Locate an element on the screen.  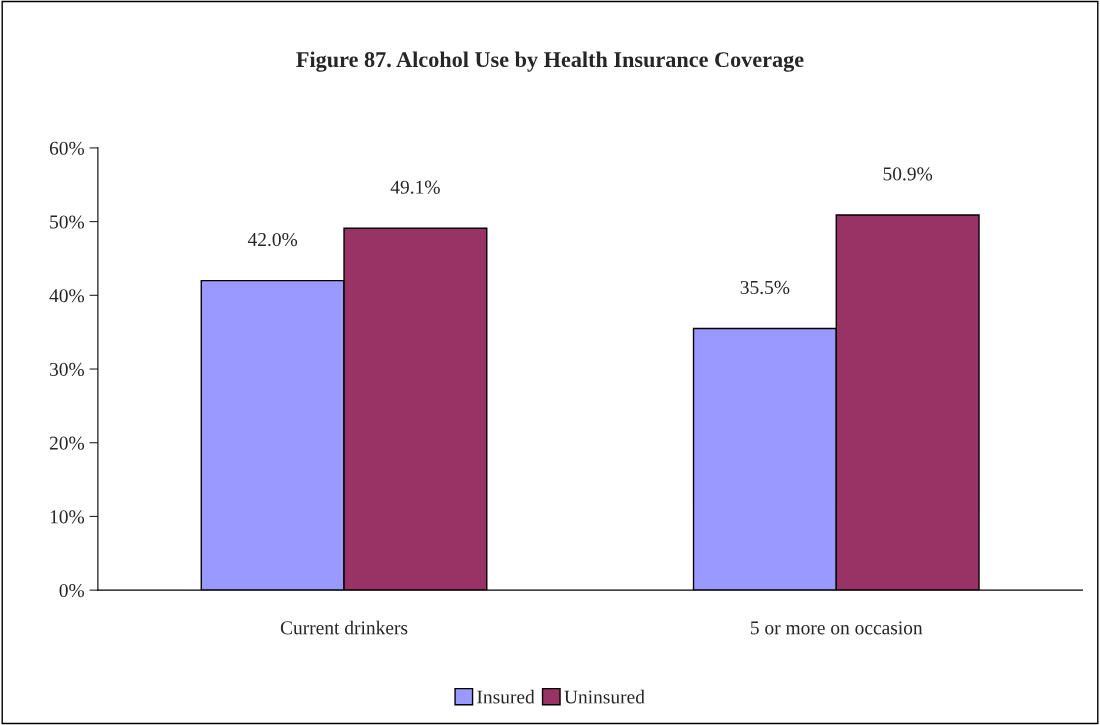
data-label: 35.5% is located at coordinates (765, 287).